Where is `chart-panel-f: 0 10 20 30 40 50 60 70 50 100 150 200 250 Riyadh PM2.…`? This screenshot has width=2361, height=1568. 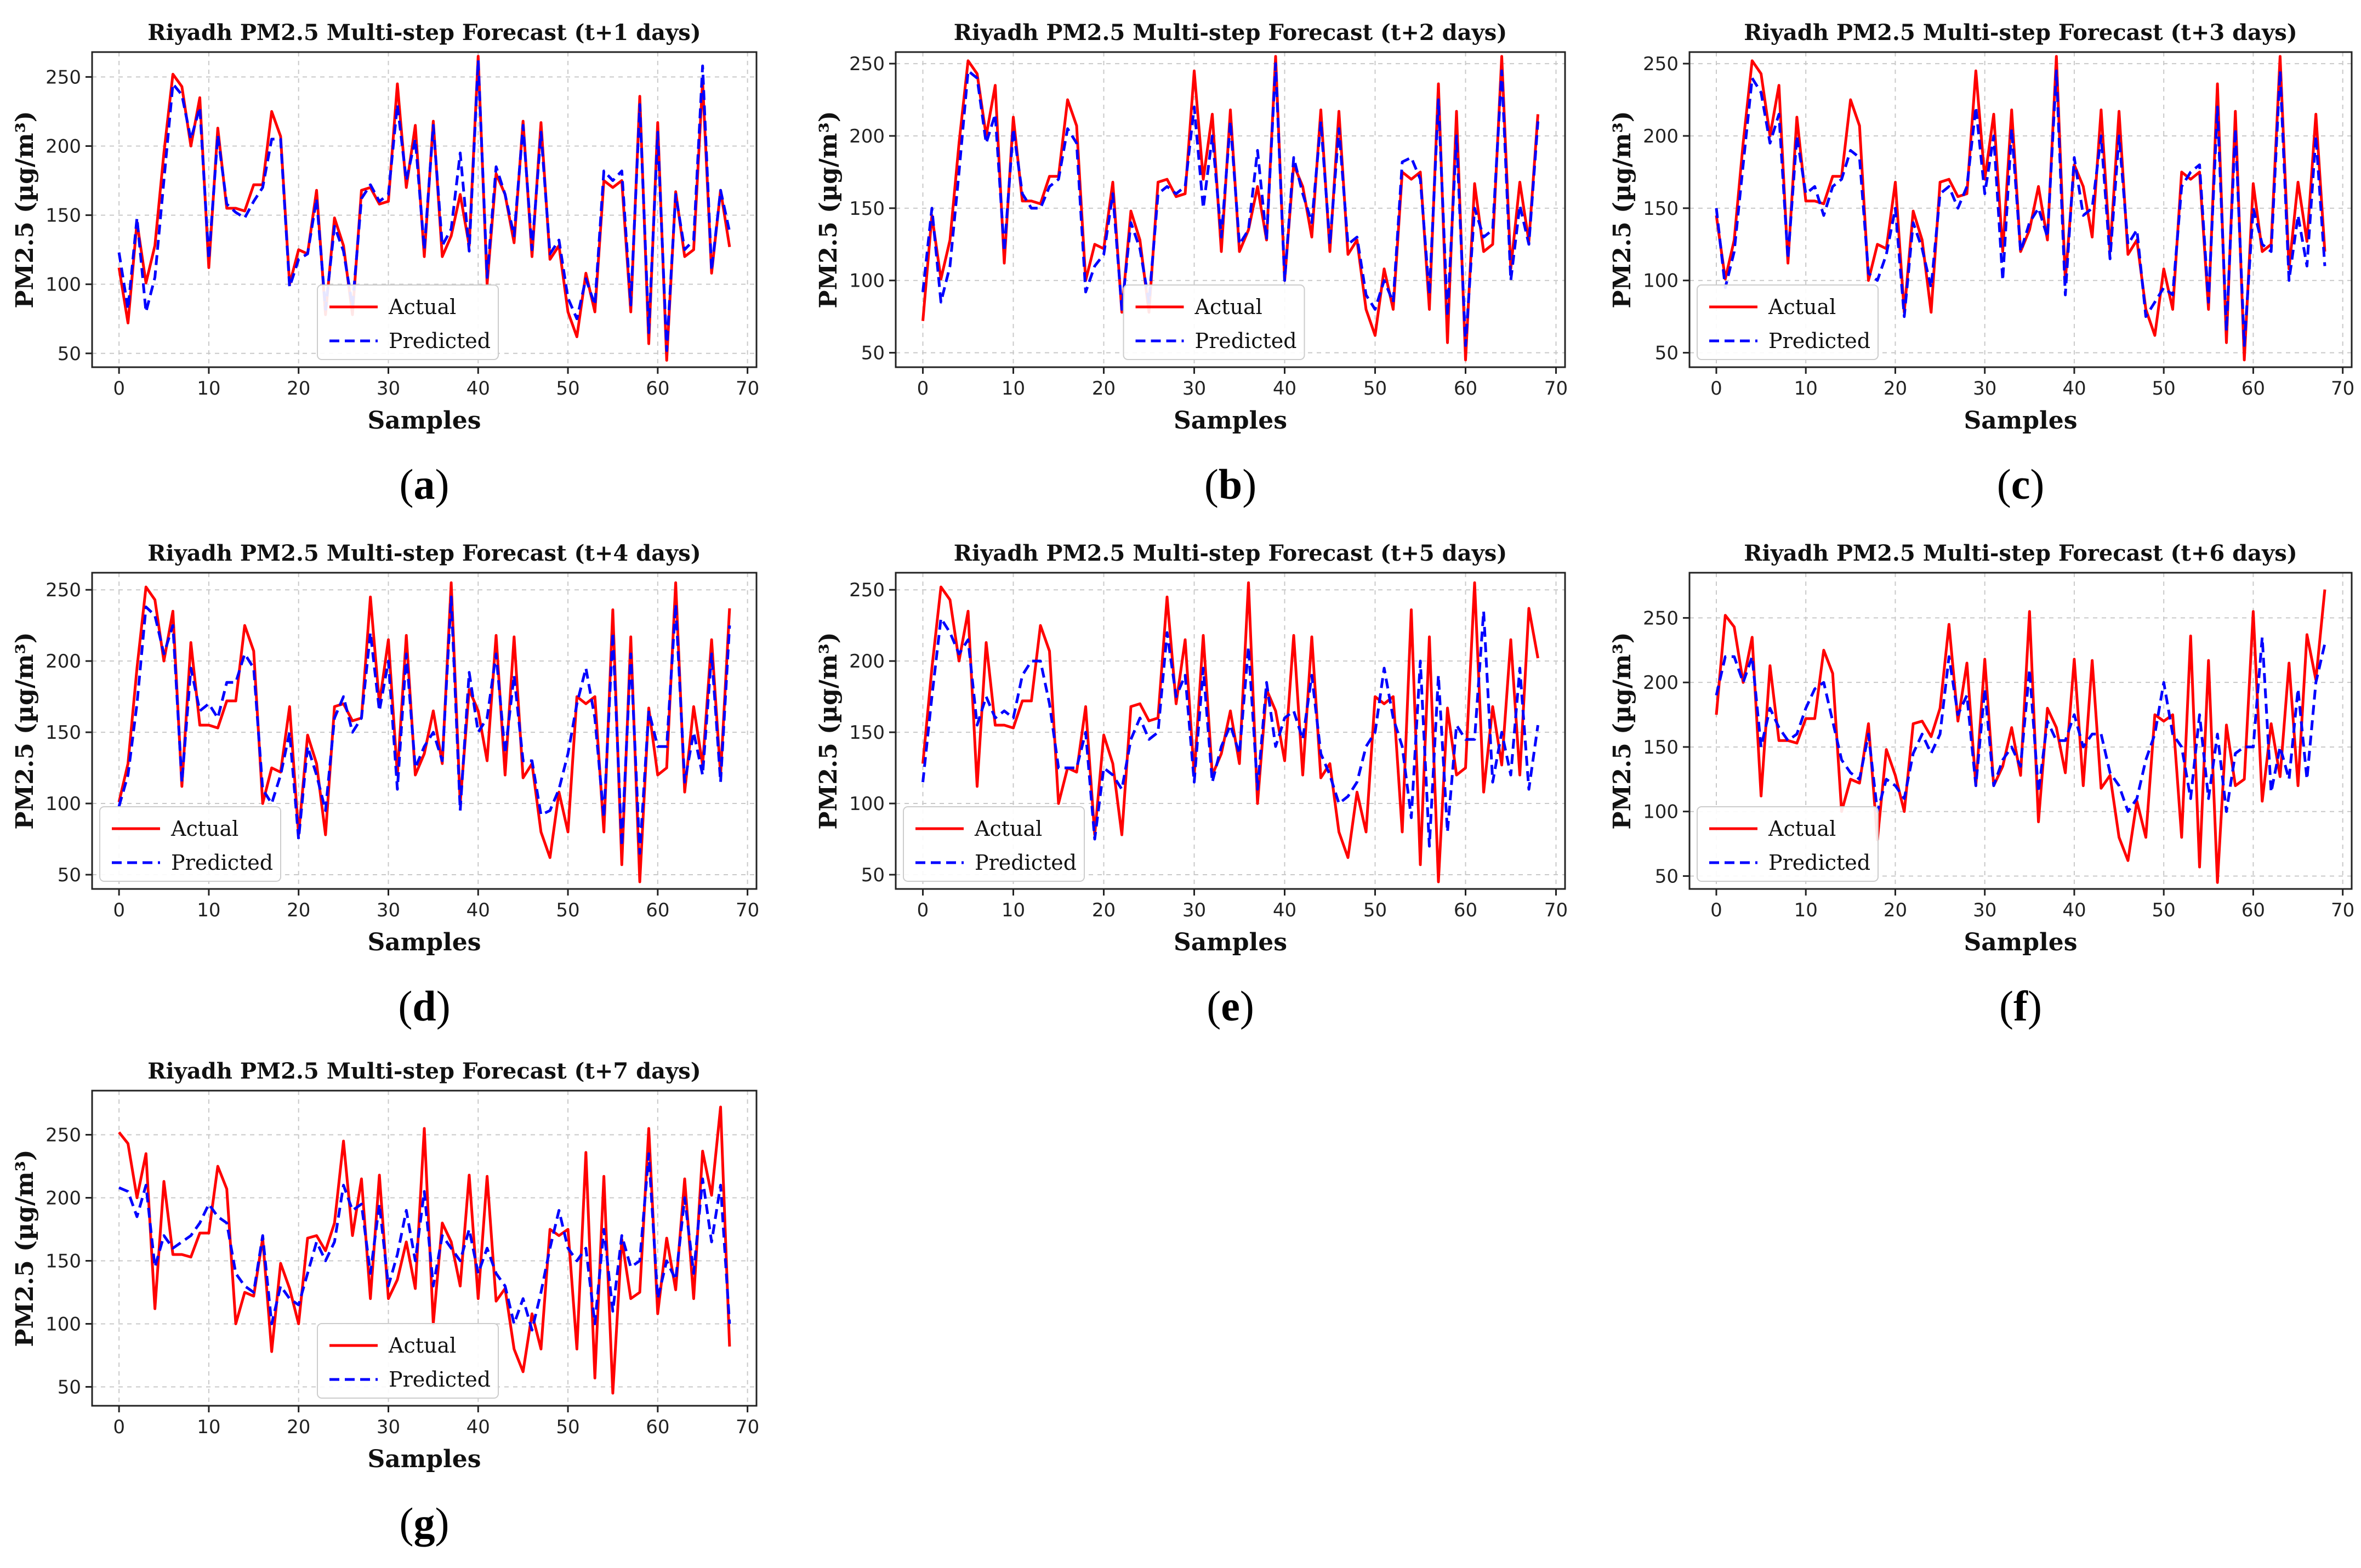
chart-panel-f: 0 10 20 30 40 50 60 70 50 100 150 200 250 Riyadh PM2.… is located at coordinates (1981, 785).